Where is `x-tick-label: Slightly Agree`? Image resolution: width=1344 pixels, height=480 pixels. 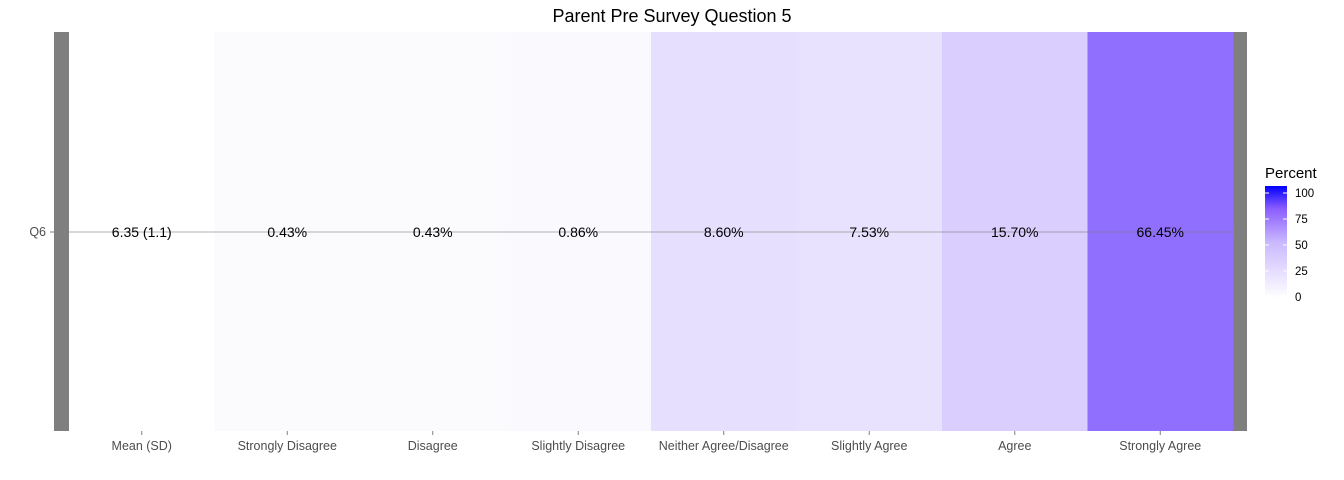
x-tick-label: Slightly Agree is located at coordinates (869, 446).